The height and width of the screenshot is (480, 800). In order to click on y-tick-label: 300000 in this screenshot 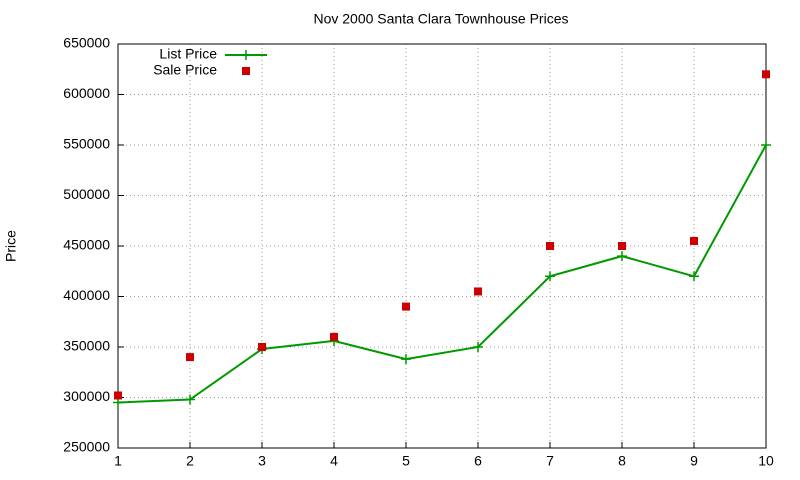, I will do `click(86, 396)`.